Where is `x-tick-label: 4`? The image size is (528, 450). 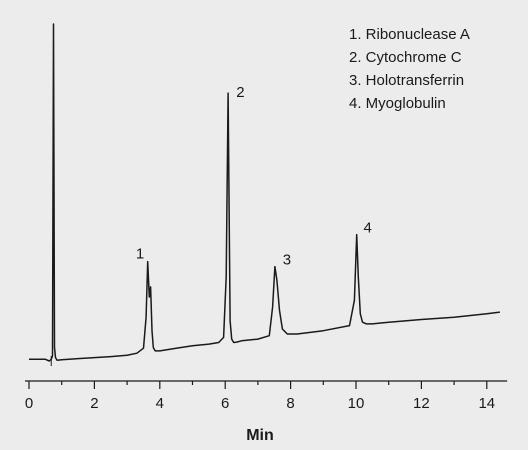 x-tick-label: 4 is located at coordinates (160, 403).